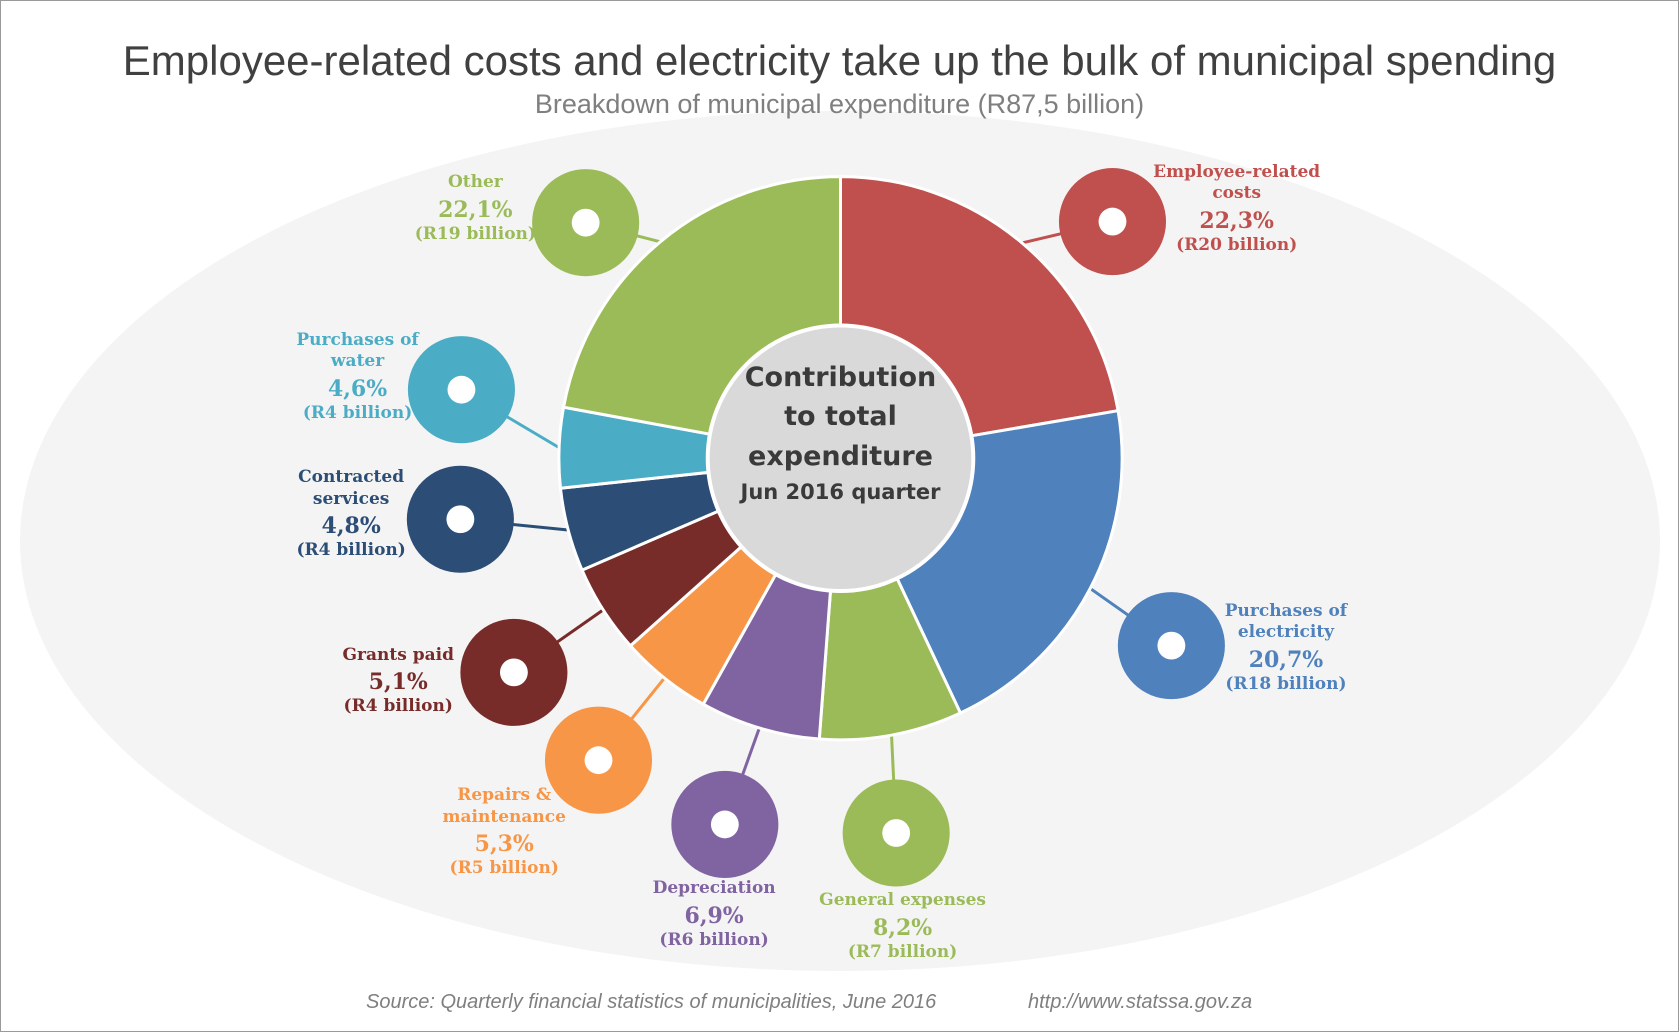  I want to click on value-label: 22,1%, so click(475, 210).